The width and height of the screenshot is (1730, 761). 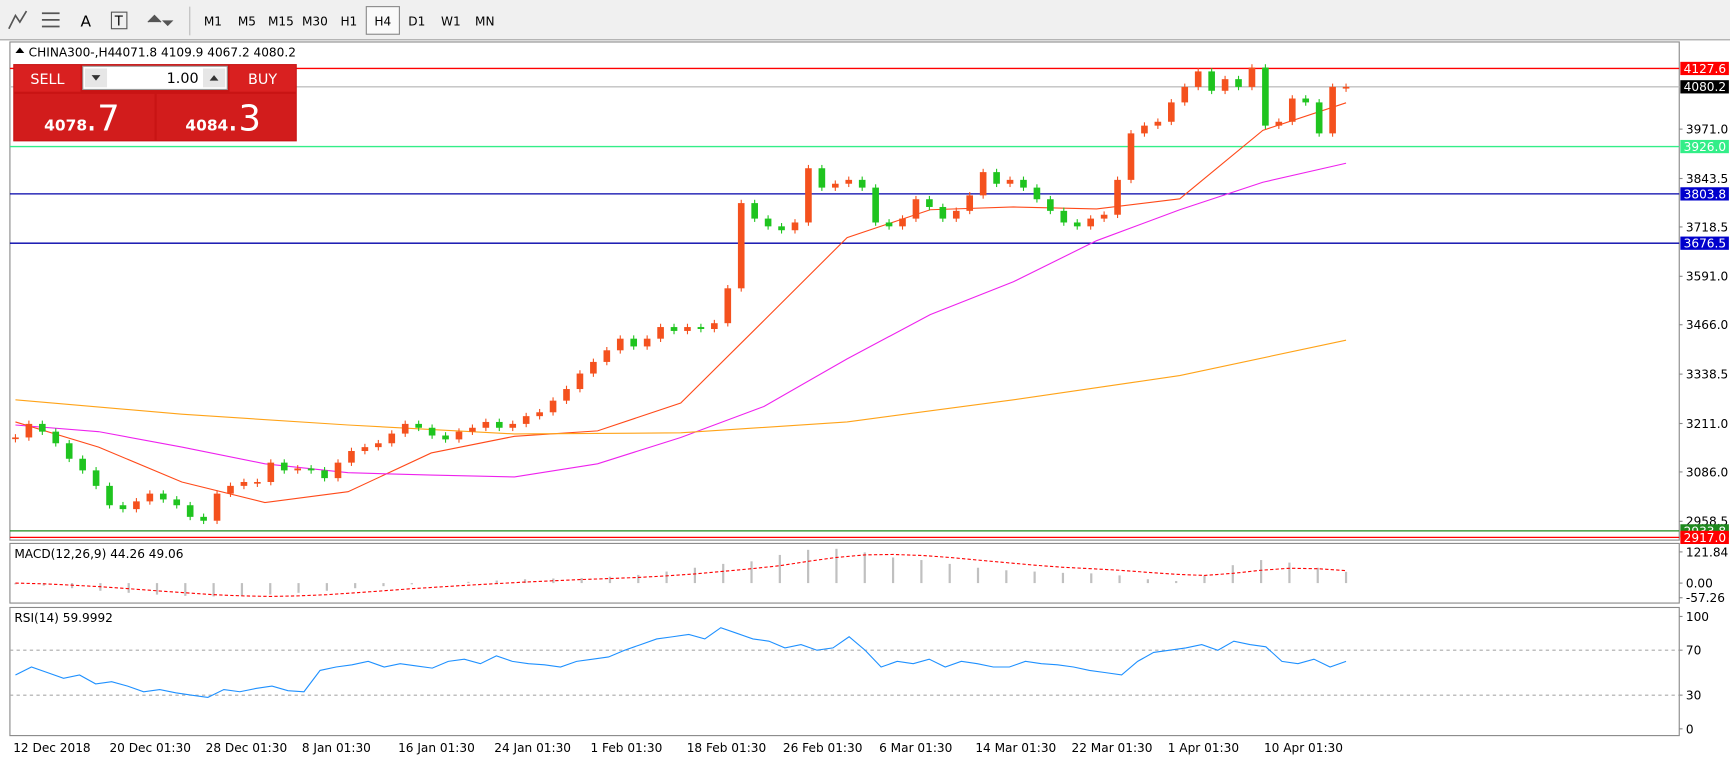 What do you see at coordinates (98, 554) in the screenshot?
I see `macd-title: MACD(12,26,9) 44.26 49.06` at bounding box center [98, 554].